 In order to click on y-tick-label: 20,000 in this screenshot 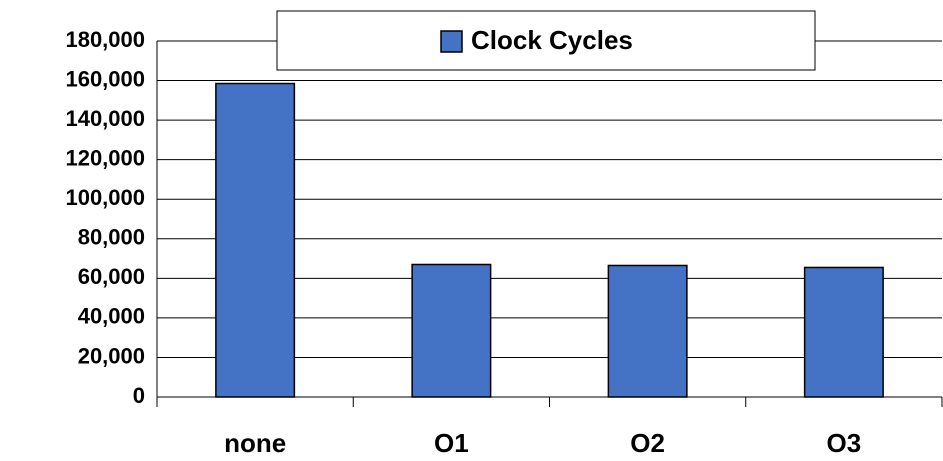, I will do `click(111, 355)`.